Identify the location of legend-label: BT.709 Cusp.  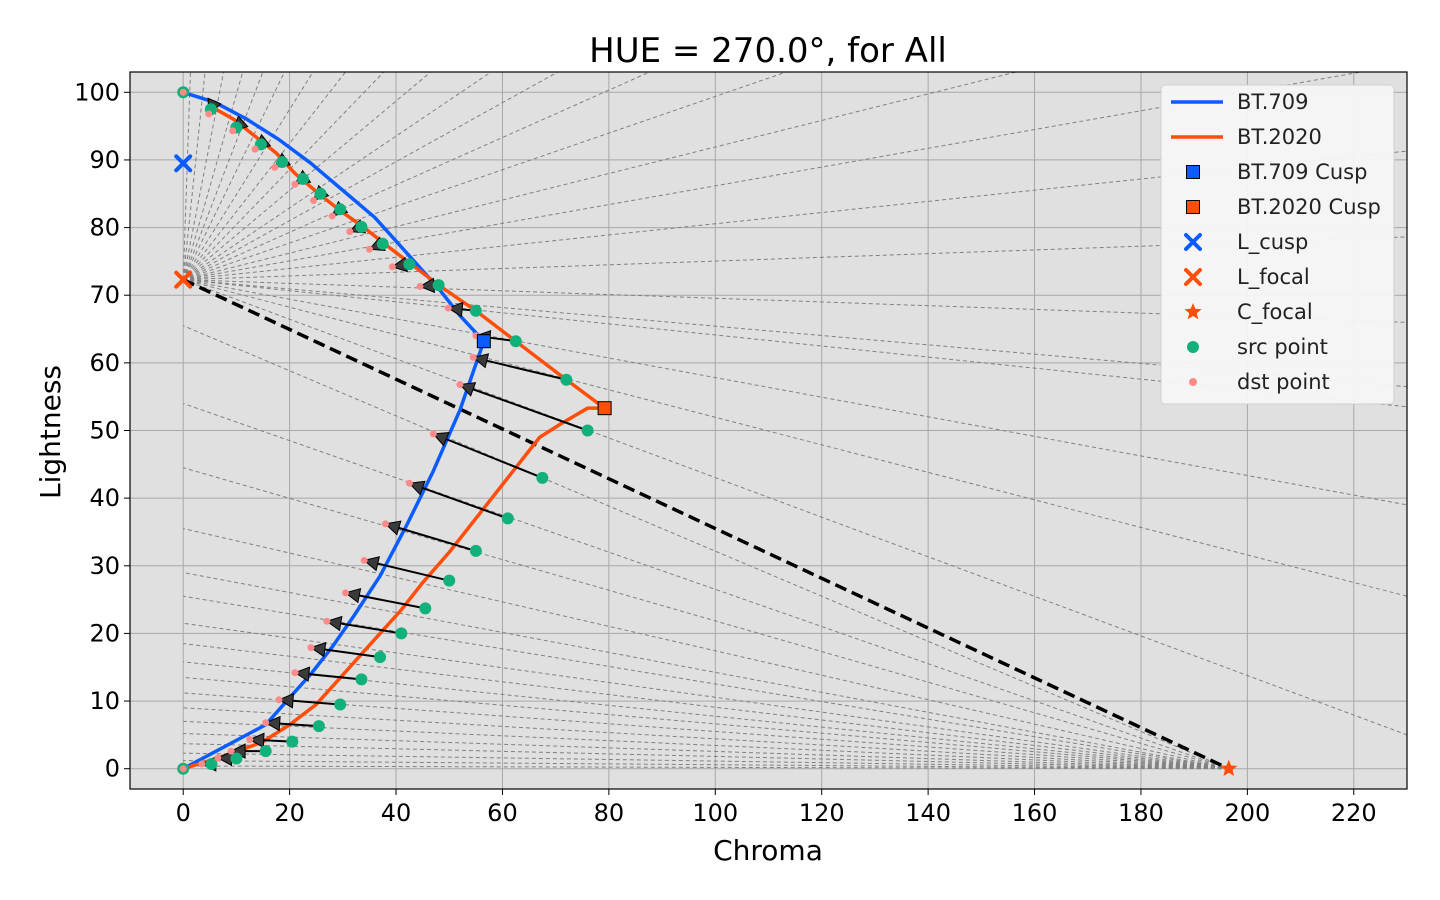
(1302, 172).